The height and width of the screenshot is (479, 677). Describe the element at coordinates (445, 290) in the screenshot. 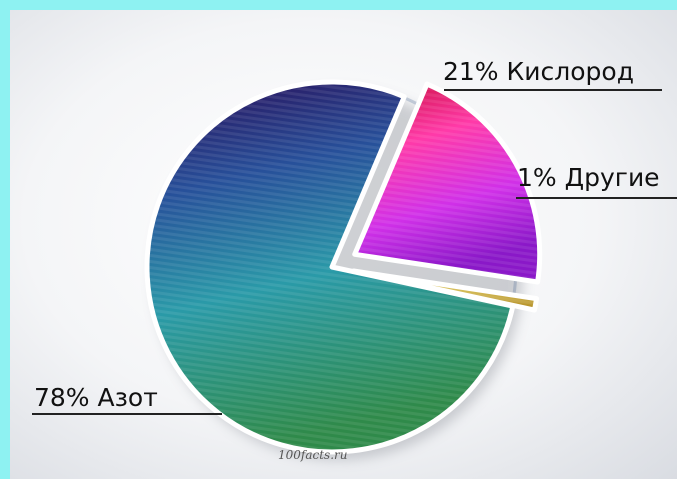

I see `pie-slice-other-texture` at that location.